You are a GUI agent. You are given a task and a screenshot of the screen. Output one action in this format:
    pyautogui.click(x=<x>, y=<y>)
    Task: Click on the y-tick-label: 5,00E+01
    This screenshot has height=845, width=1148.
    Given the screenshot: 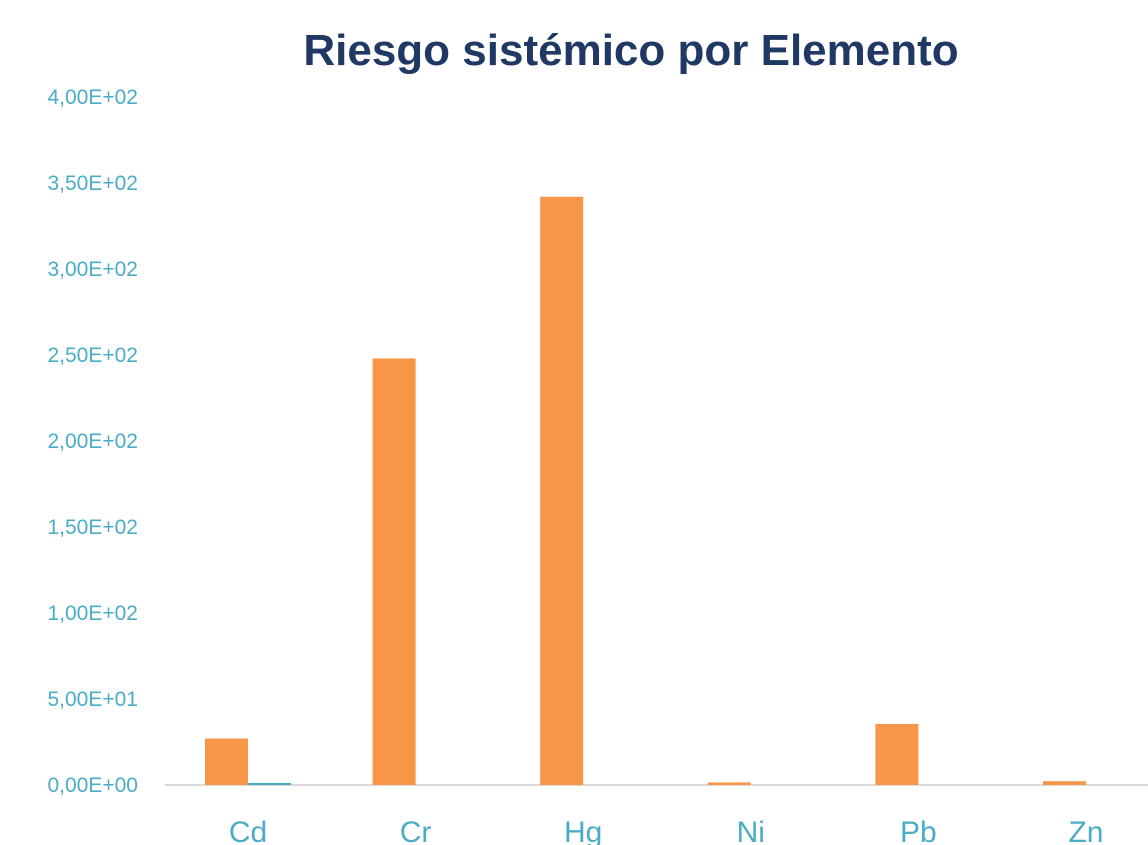 What is the action you would take?
    pyautogui.click(x=92, y=699)
    